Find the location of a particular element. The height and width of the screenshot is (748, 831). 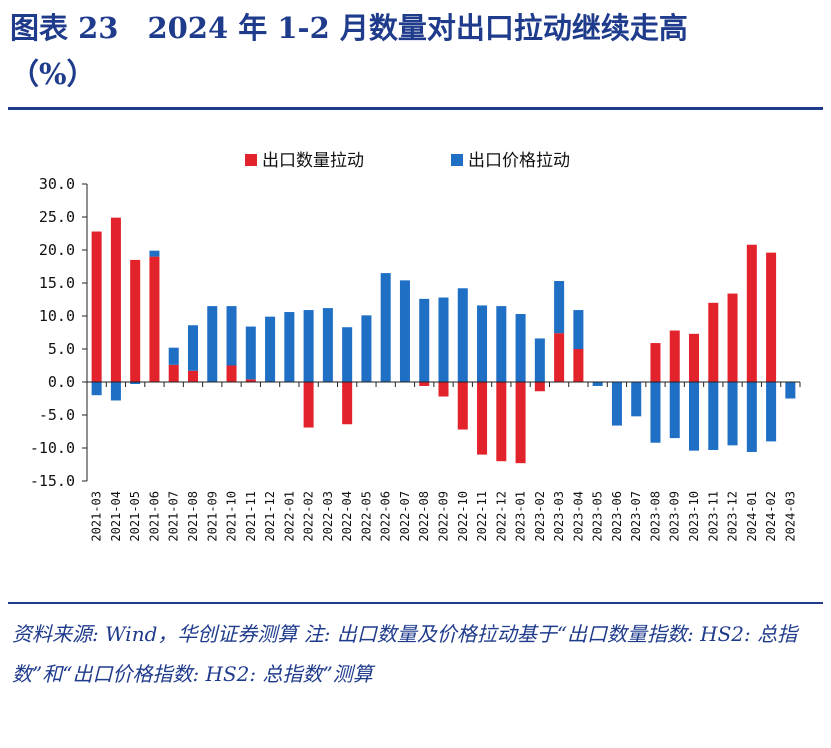

x-tick-label: 2022-01 is located at coordinates (289, 516).